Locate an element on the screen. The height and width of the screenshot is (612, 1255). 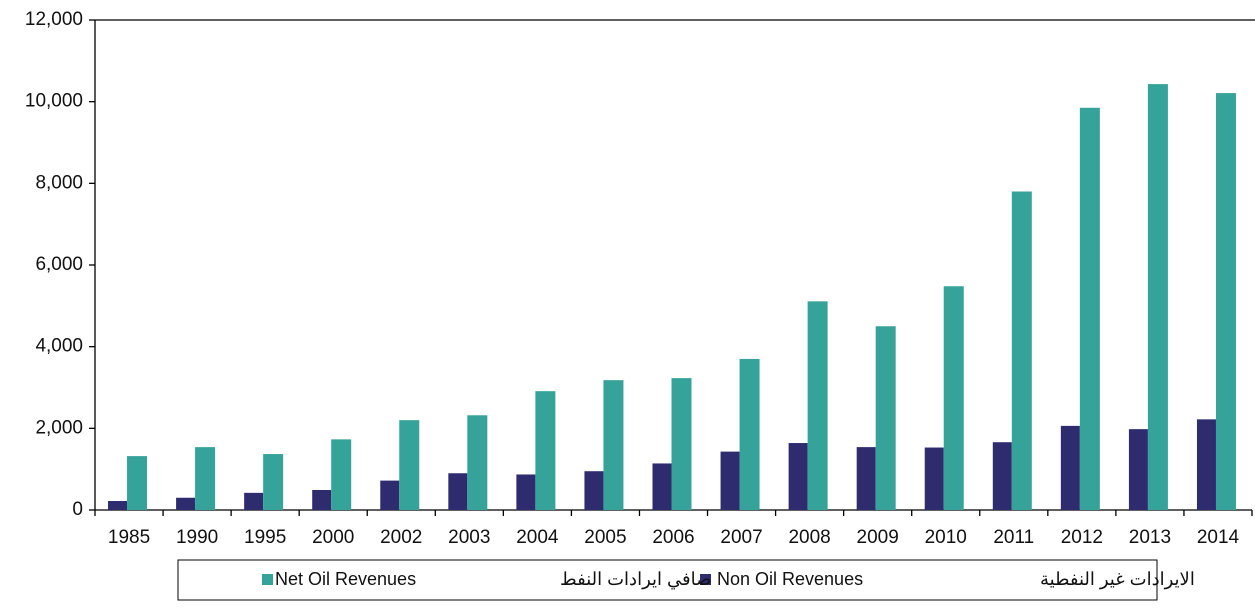
y-tick-label: 12,000 is located at coordinates (54, 19).